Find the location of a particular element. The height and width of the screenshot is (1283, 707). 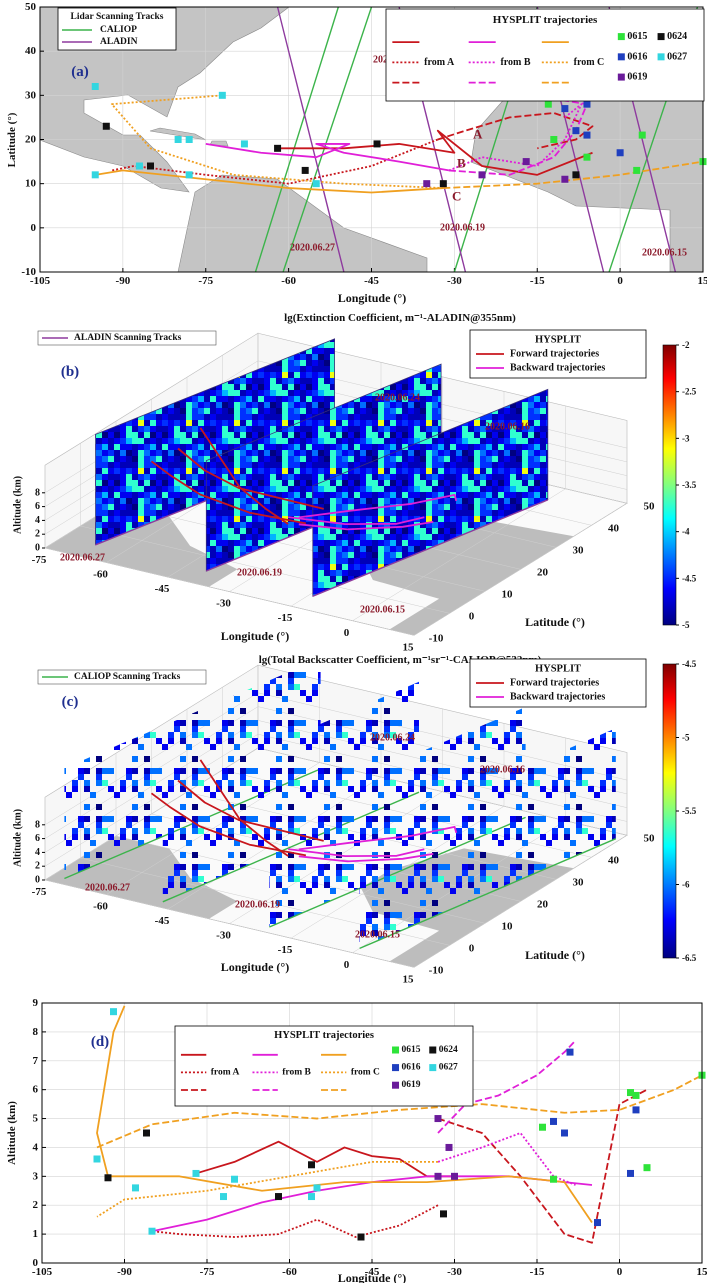

colorbar-tick-label: -2 is located at coordinates (686, 345).